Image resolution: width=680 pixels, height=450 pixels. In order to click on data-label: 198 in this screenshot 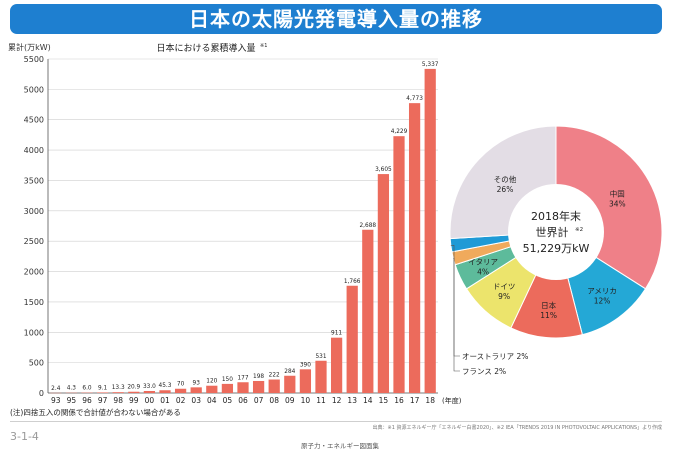, I will do `click(258, 377)`.